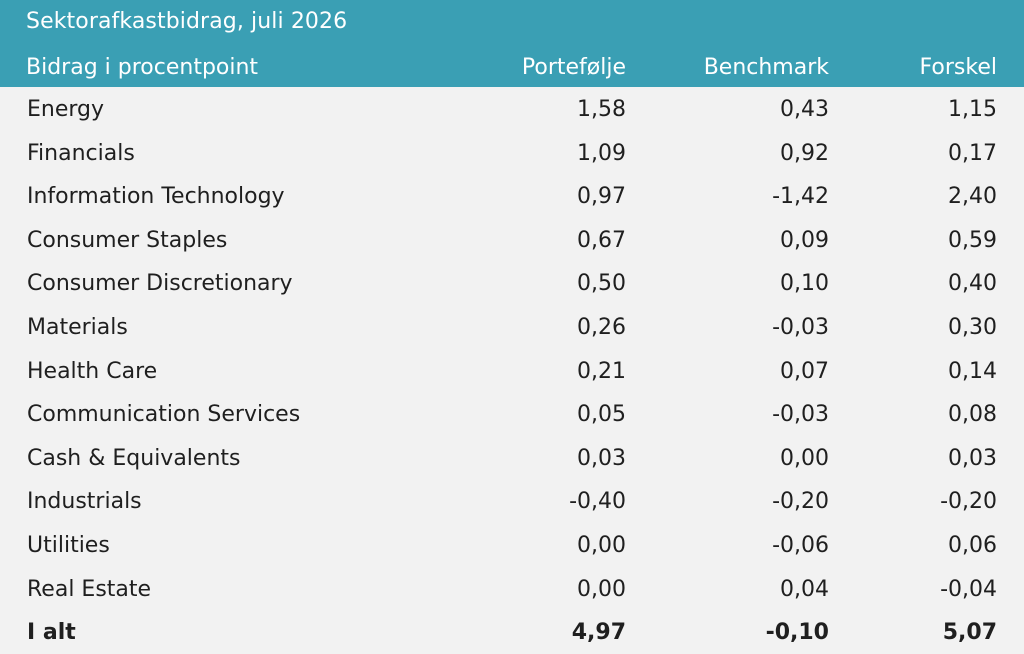 The height and width of the screenshot is (654, 1024). Describe the element at coordinates (512, 109) in the screenshot. I see `table-row: Energy 1,58 0,43 1,15` at that location.